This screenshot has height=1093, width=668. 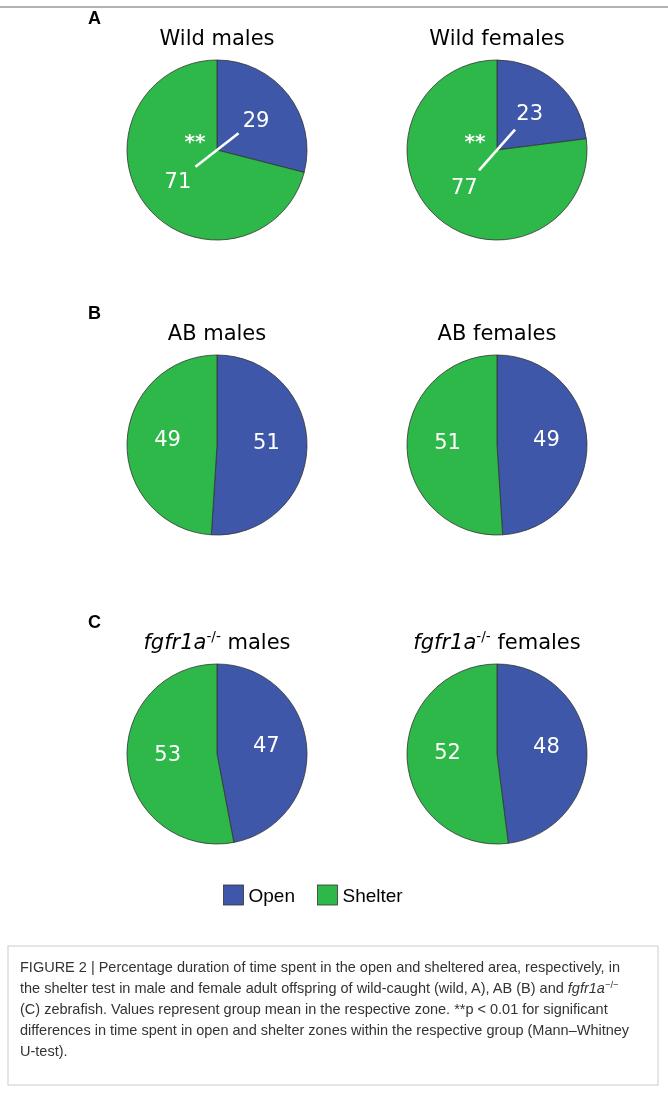 What do you see at coordinates (497, 333) in the screenshot?
I see `chart-title: AB females` at bounding box center [497, 333].